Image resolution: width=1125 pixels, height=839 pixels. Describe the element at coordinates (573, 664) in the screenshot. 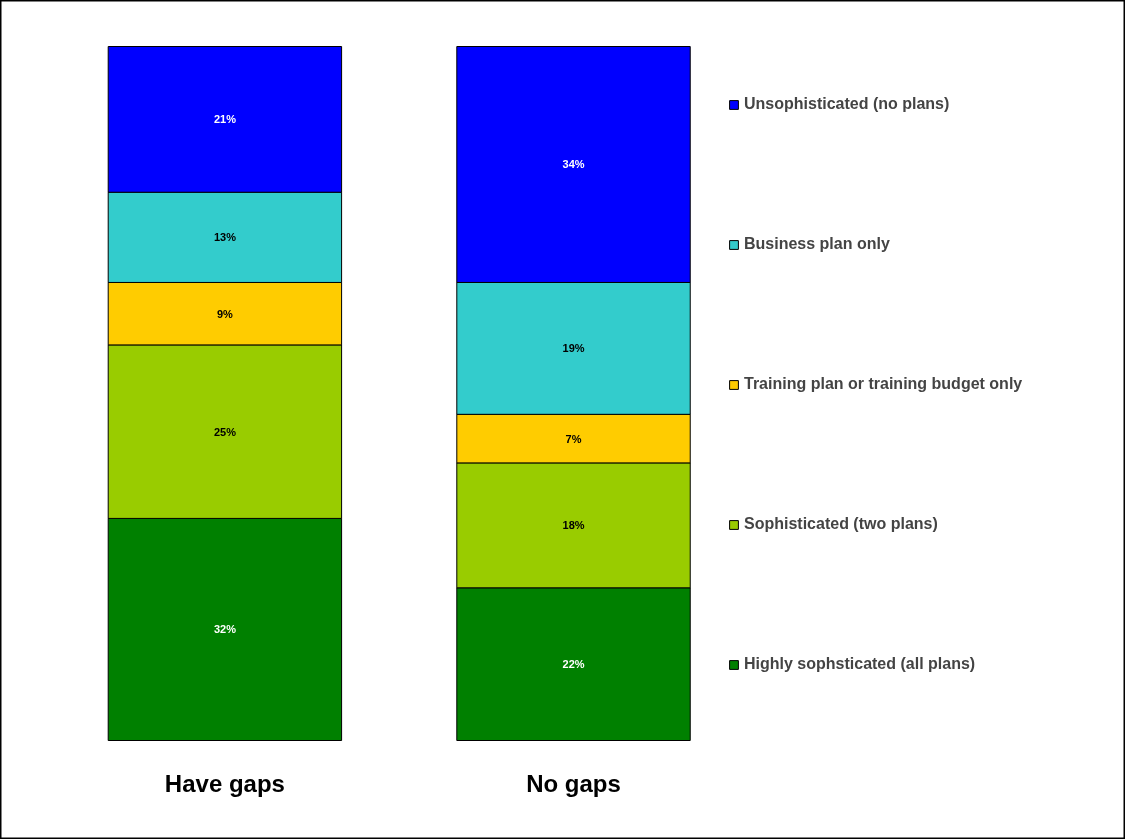

I see `data-label: 22%` at that location.